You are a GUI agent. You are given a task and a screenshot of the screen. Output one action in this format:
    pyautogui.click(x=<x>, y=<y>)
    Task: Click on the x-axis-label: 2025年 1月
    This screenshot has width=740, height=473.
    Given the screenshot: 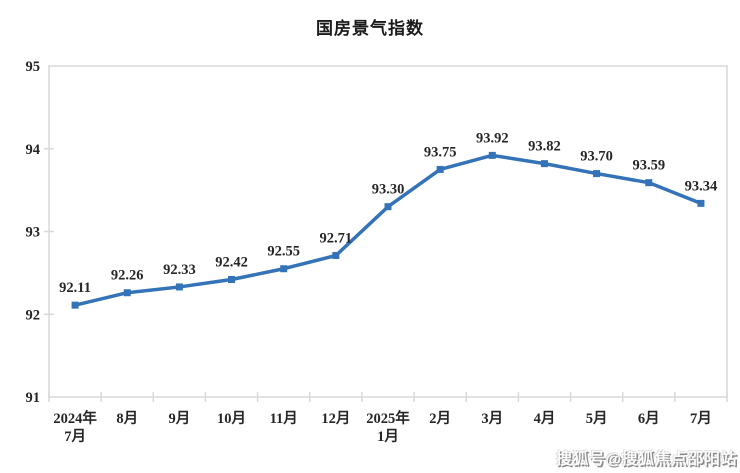 What is the action you would take?
    pyautogui.click(x=388, y=427)
    